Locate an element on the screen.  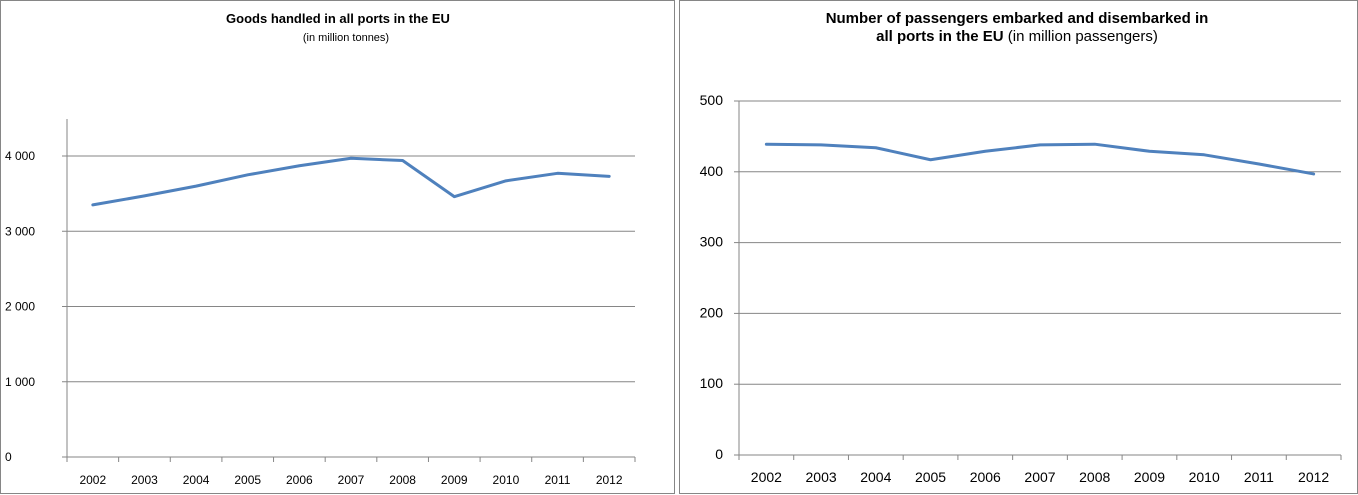
goods-chart-title: Goods handled in all ports in the EU is located at coordinates (338, 18).